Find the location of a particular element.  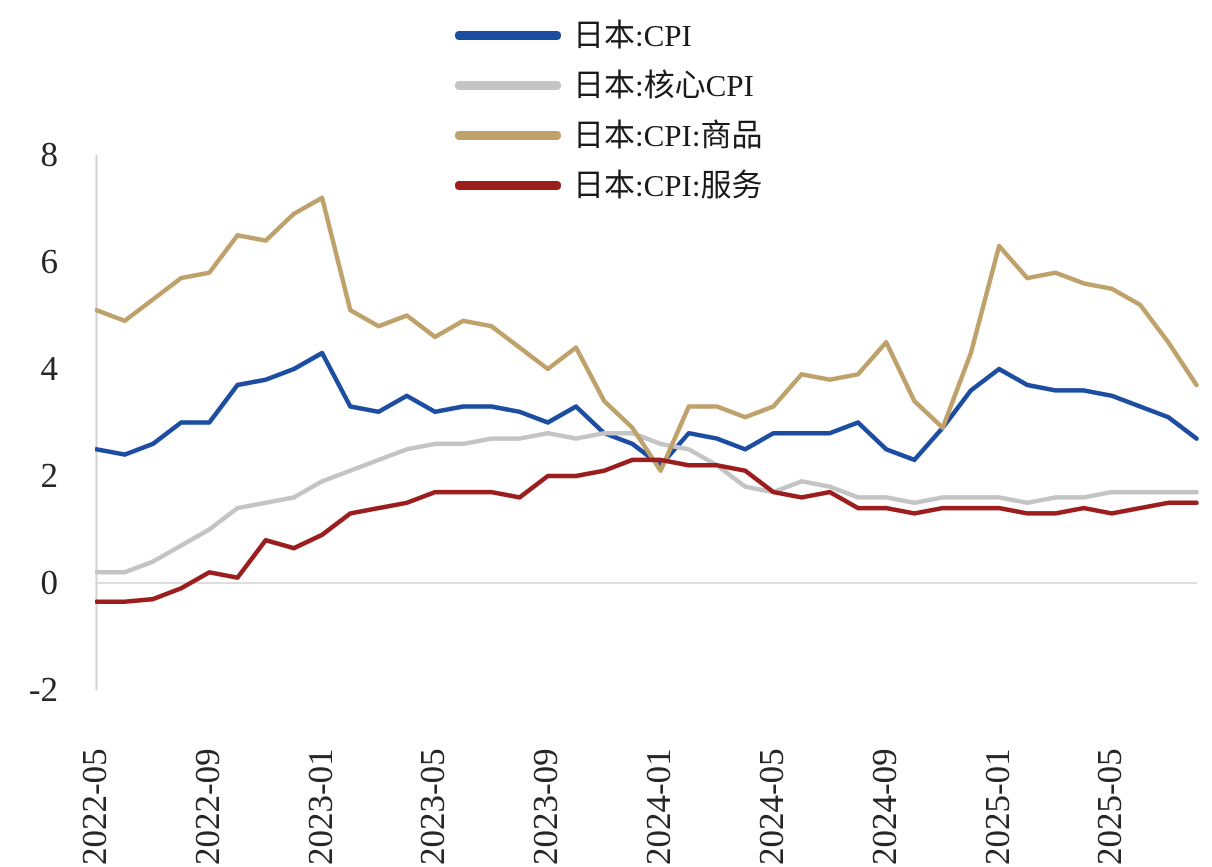

x-axis-label-2025-01: 2025-01 is located at coordinates (997, 806).